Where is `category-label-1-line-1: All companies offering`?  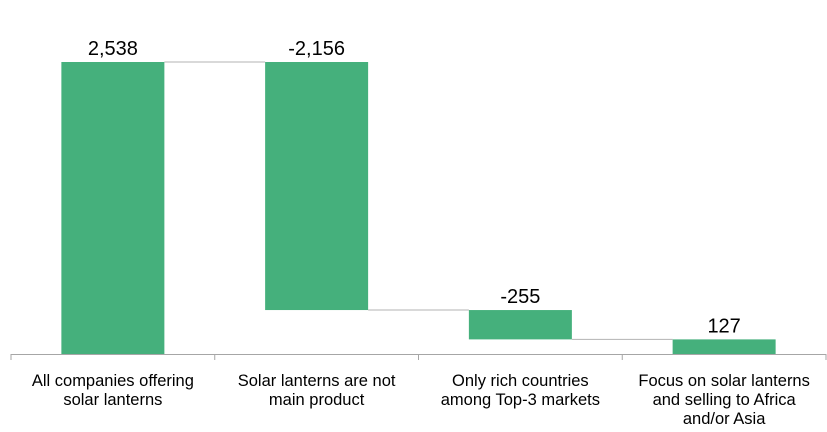 category-label-1-line-1: All companies offering is located at coordinates (113, 381).